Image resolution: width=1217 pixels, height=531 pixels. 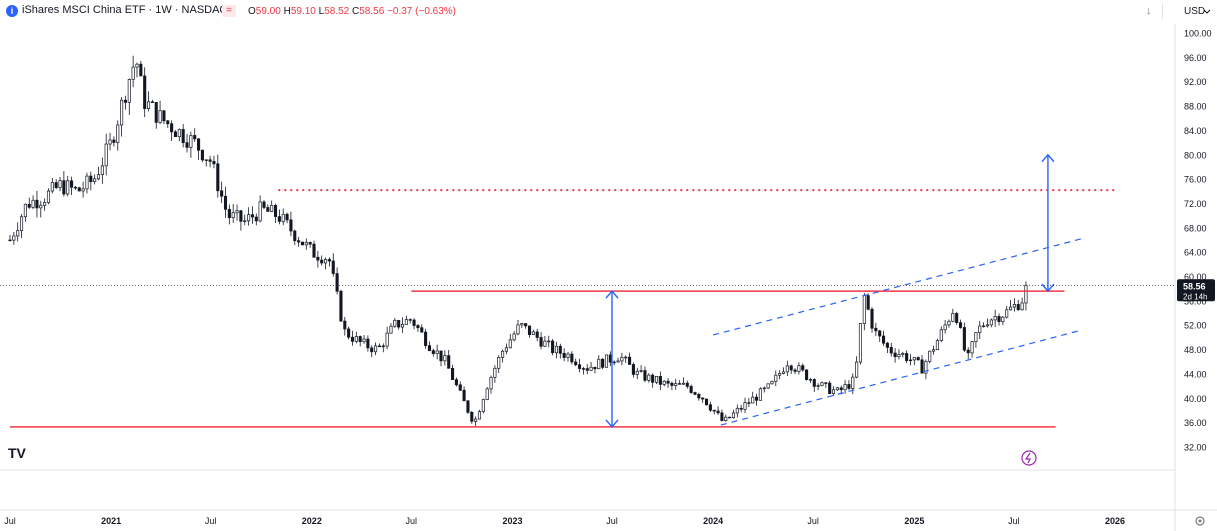 What do you see at coordinates (12, 11) in the screenshot?
I see `symbol-logo-icon: i` at bounding box center [12, 11].